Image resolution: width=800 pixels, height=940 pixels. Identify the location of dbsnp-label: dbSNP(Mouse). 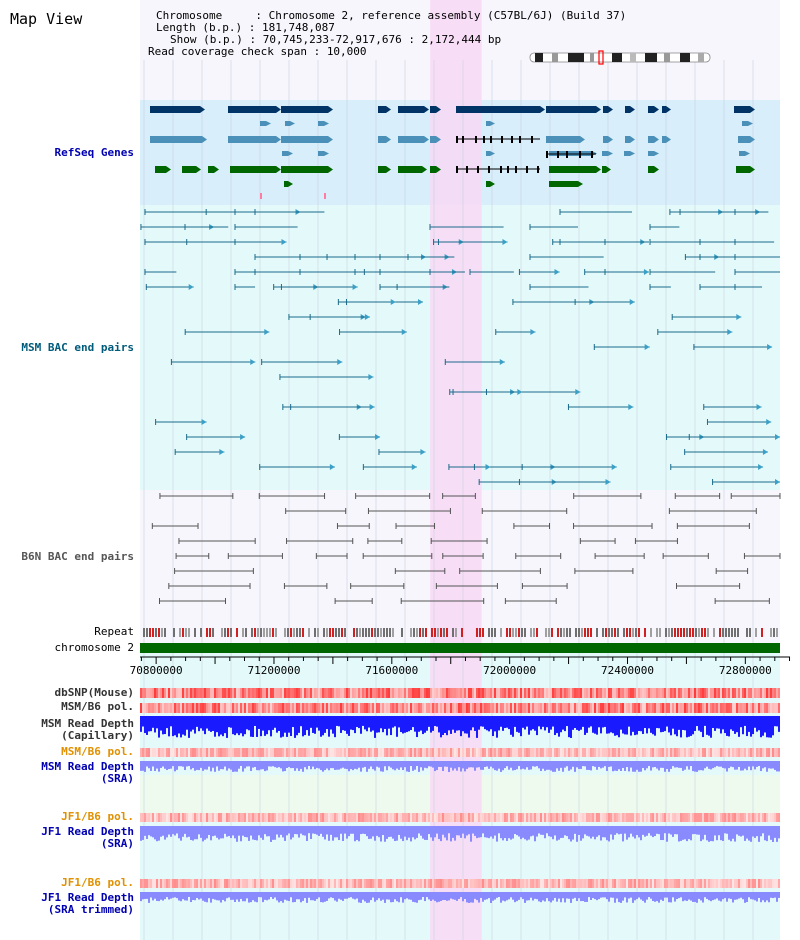
(94, 692).